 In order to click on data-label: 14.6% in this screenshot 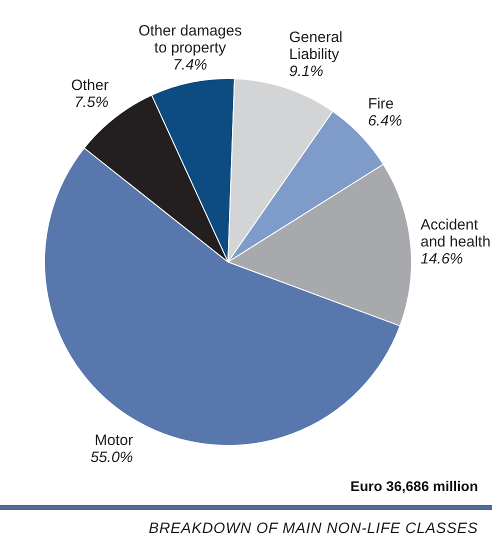, I will do `click(442, 259)`.